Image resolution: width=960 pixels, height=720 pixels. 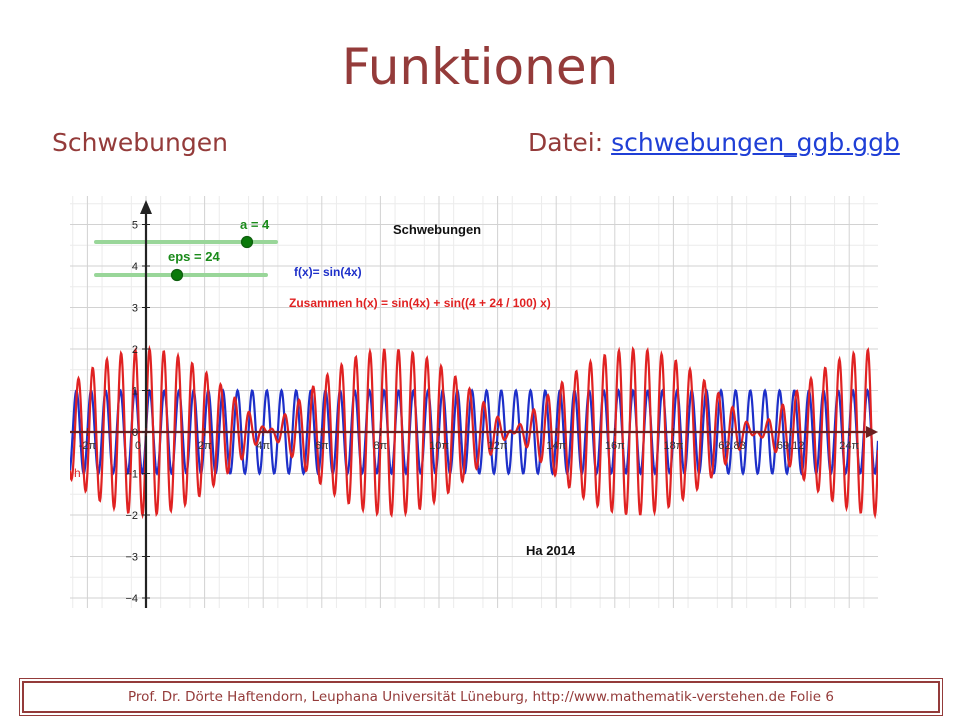 I want to click on x-tick-label: 0, so click(x=138, y=446).